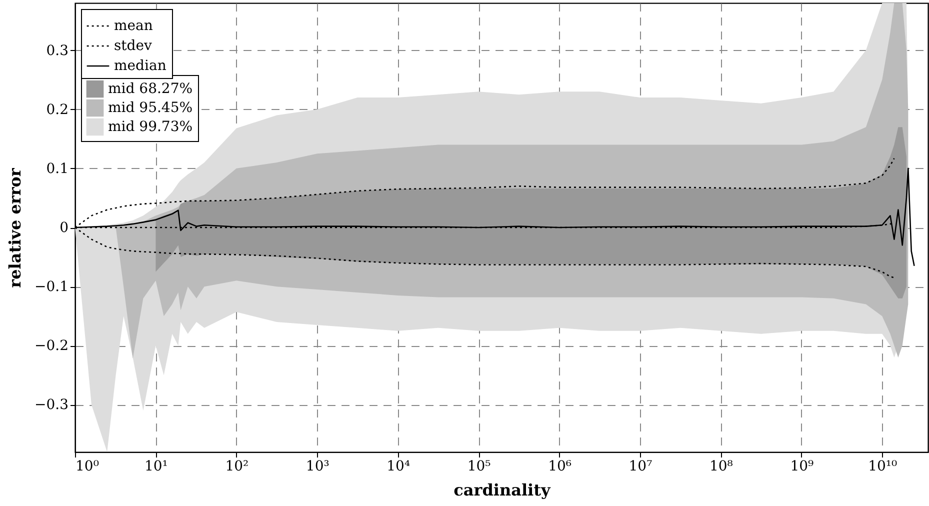  I want to click on legend-label: median, so click(140, 66).